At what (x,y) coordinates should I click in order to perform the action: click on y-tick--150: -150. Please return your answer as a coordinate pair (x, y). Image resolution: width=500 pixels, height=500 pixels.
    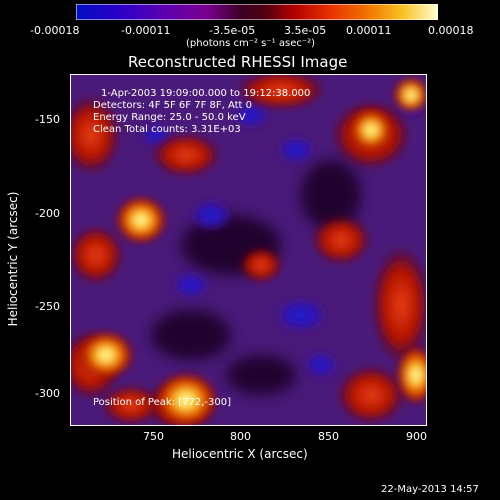
    Looking at the image, I should click on (47, 119).